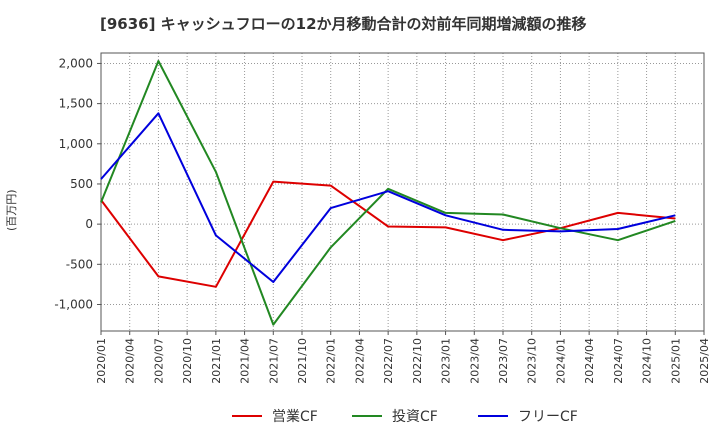  Describe the element at coordinates (532, 361) in the screenshot. I see `x-tick-label: 2023/10` at that location.